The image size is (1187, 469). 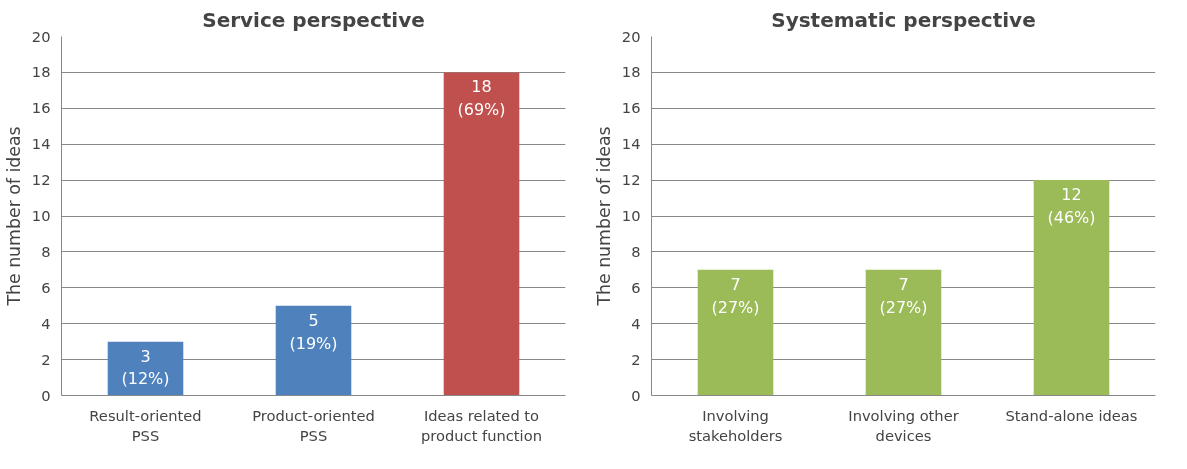 I want to click on x-tick-label: Result-oriented PSS, so click(x=145, y=425).